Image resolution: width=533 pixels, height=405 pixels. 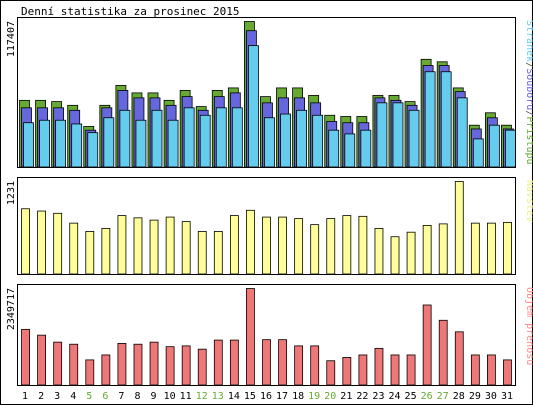 I want to click on bar-stránek-day-30, so click(x=494, y=146).